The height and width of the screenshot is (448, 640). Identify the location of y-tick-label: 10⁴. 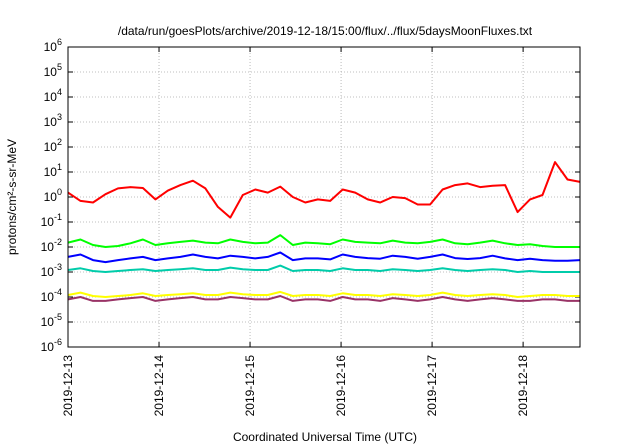
(53, 95).